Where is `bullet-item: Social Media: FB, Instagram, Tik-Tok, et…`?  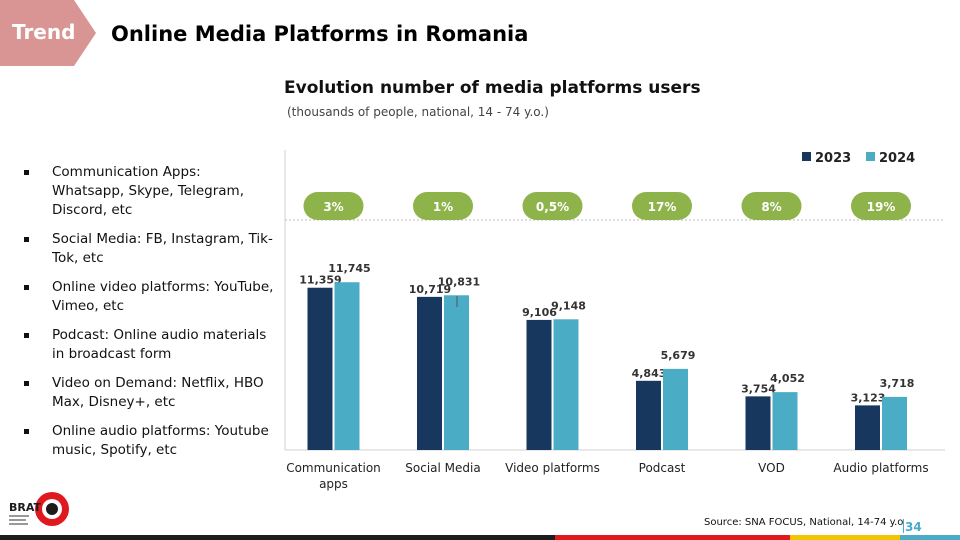 bullet-item: Social Media: FB, Instagram, Tik-Tok, et… is located at coordinates (149, 249).